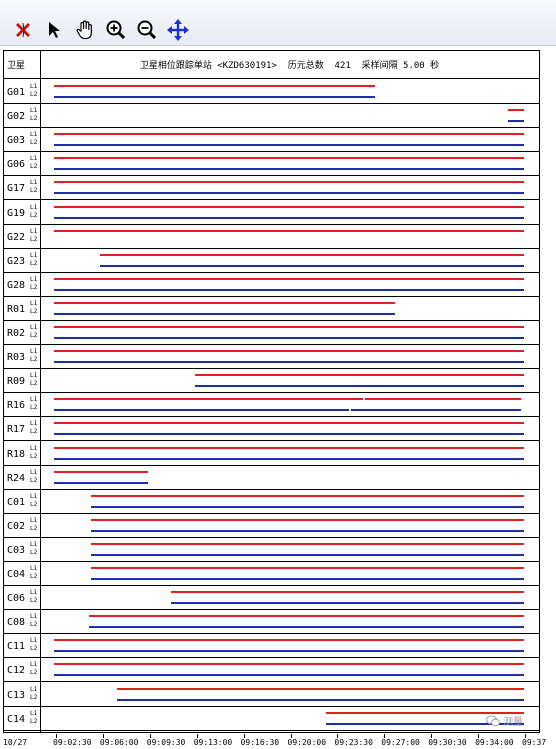  Describe the element at coordinates (213, 742) in the screenshot. I see `axis-tick-label: 09:13:00` at that location.